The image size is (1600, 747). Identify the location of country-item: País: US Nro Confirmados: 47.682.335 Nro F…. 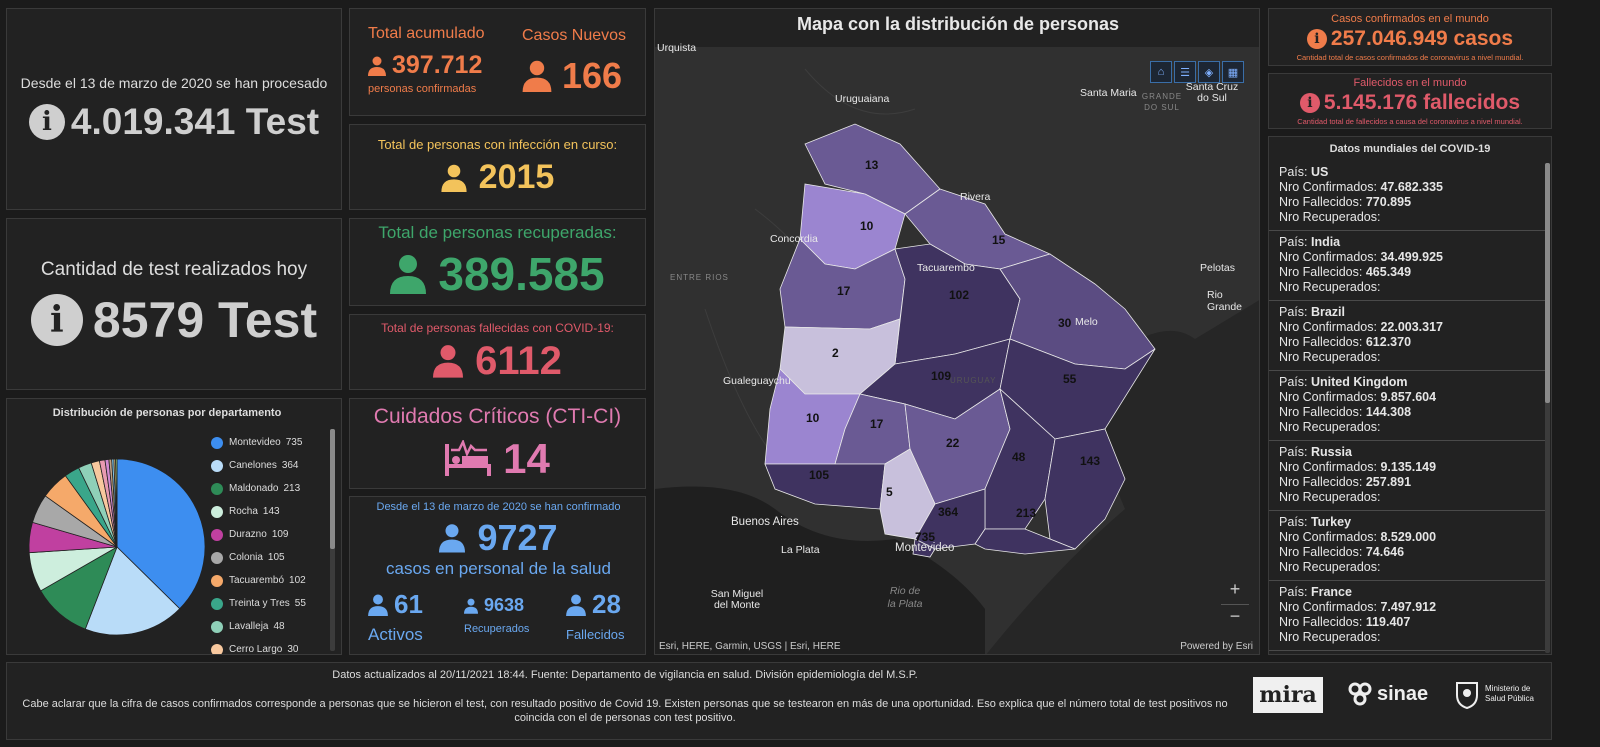
(1407, 196).